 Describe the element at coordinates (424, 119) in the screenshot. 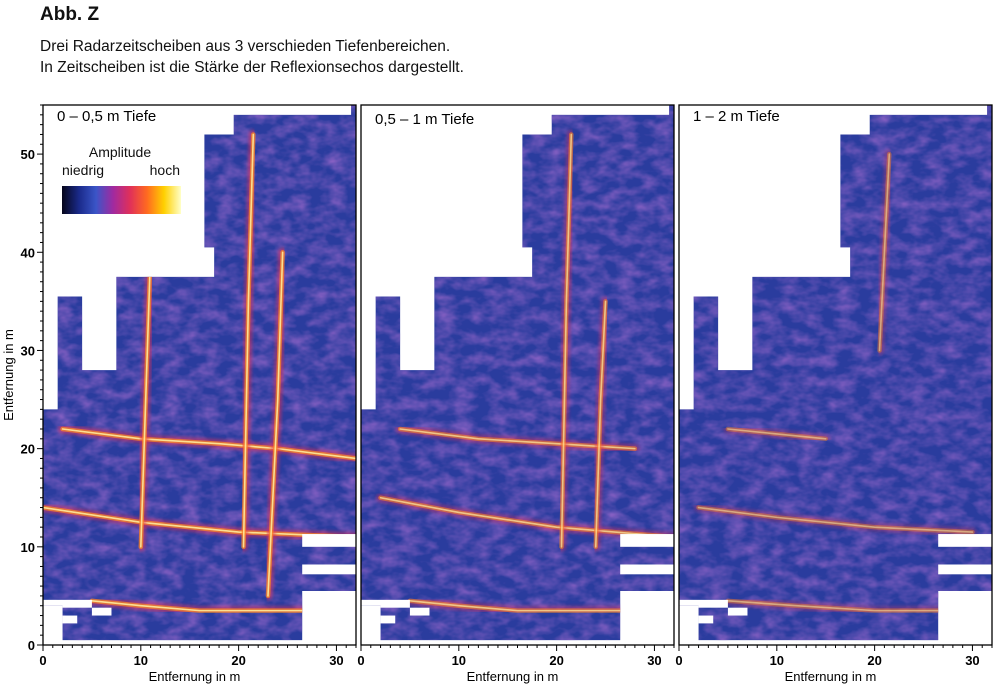

I see `panel-title: 0,5 – 1 m Tiefe` at that location.